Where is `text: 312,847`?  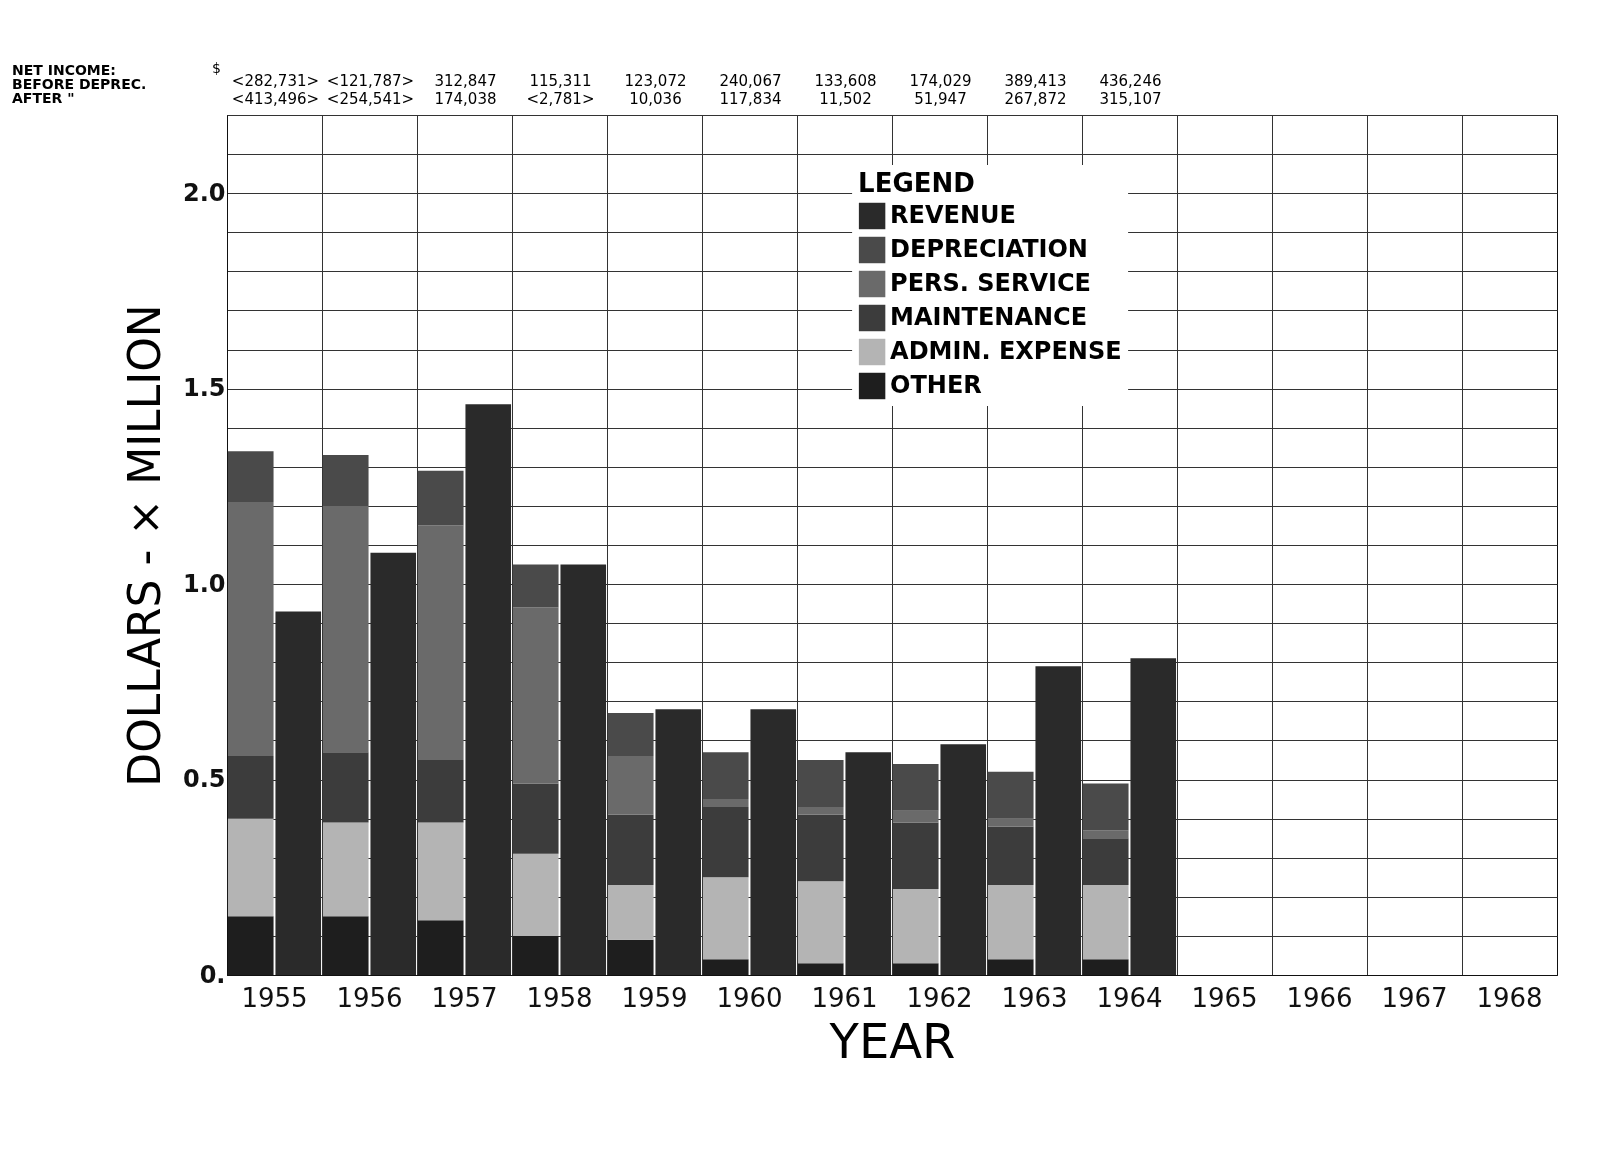 text: 312,847 is located at coordinates (465, 81).